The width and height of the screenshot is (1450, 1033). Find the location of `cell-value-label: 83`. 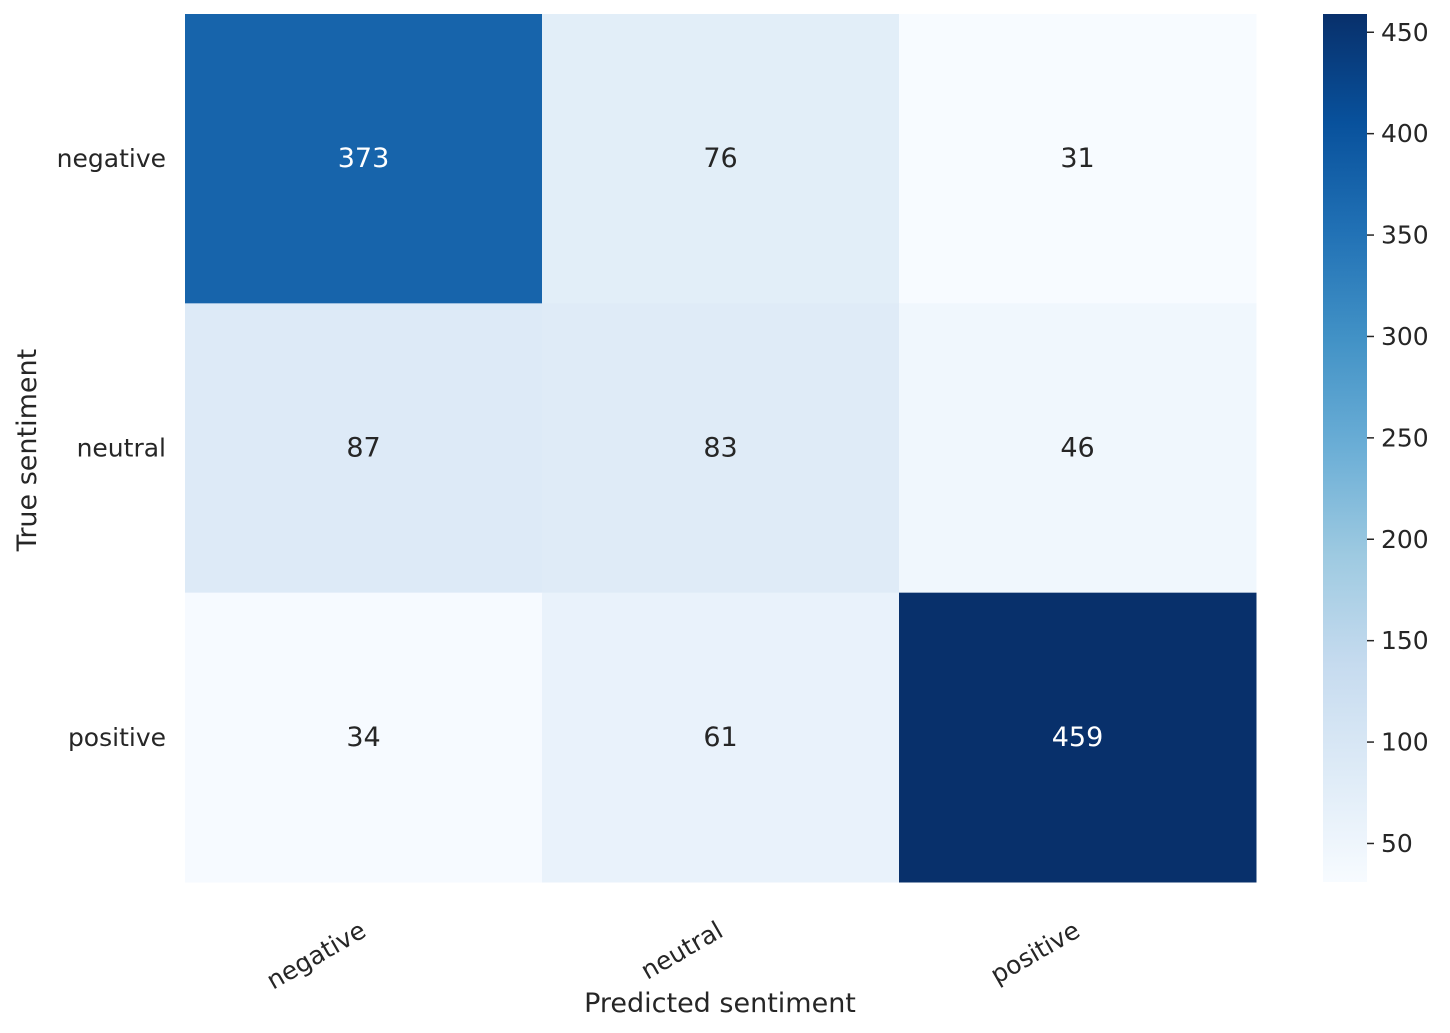

cell-value-label: 83 is located at coordinates (720, 448).